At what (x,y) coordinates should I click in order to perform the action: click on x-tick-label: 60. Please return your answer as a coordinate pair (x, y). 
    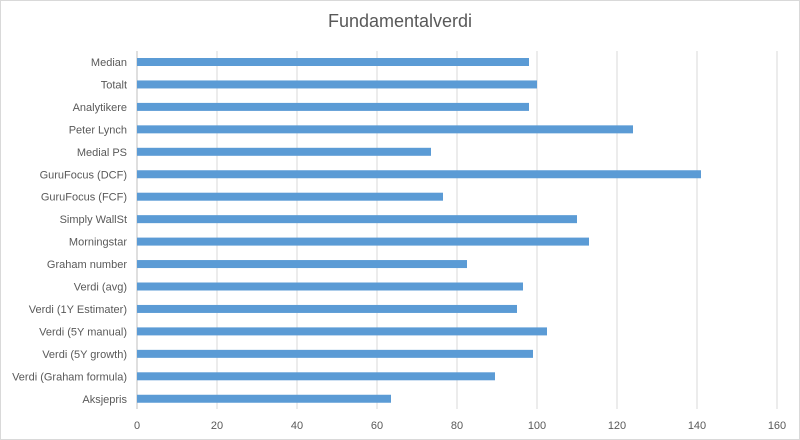
    Looking at the image, I should click on (377, 426).